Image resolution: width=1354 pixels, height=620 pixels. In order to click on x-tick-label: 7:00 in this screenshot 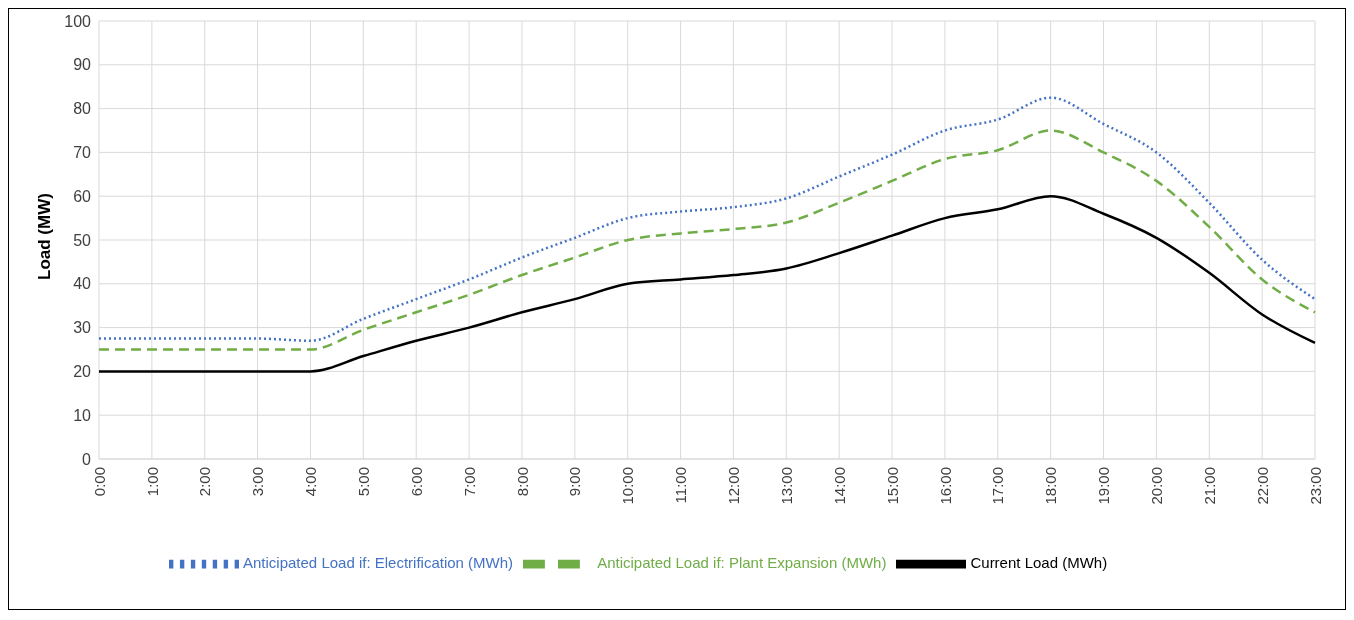, I will do `click(469, 482)`.